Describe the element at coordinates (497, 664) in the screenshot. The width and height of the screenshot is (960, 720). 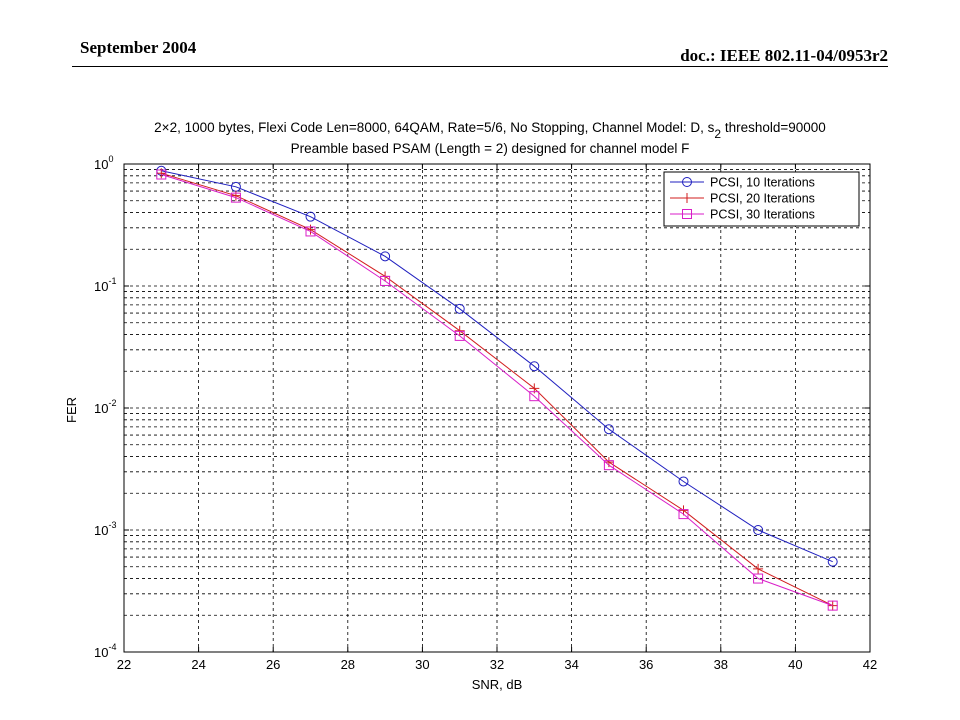
I see `x-tick-label: 32` at that location.